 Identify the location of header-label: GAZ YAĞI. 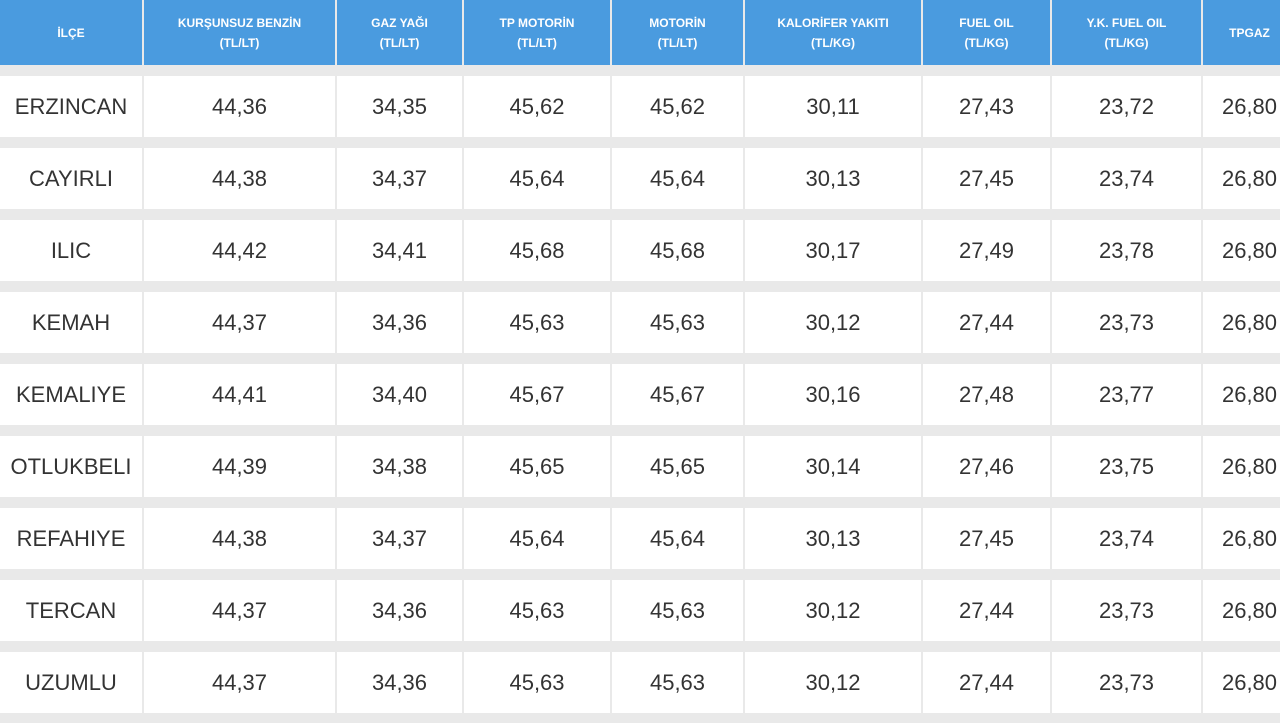
(399, 22).